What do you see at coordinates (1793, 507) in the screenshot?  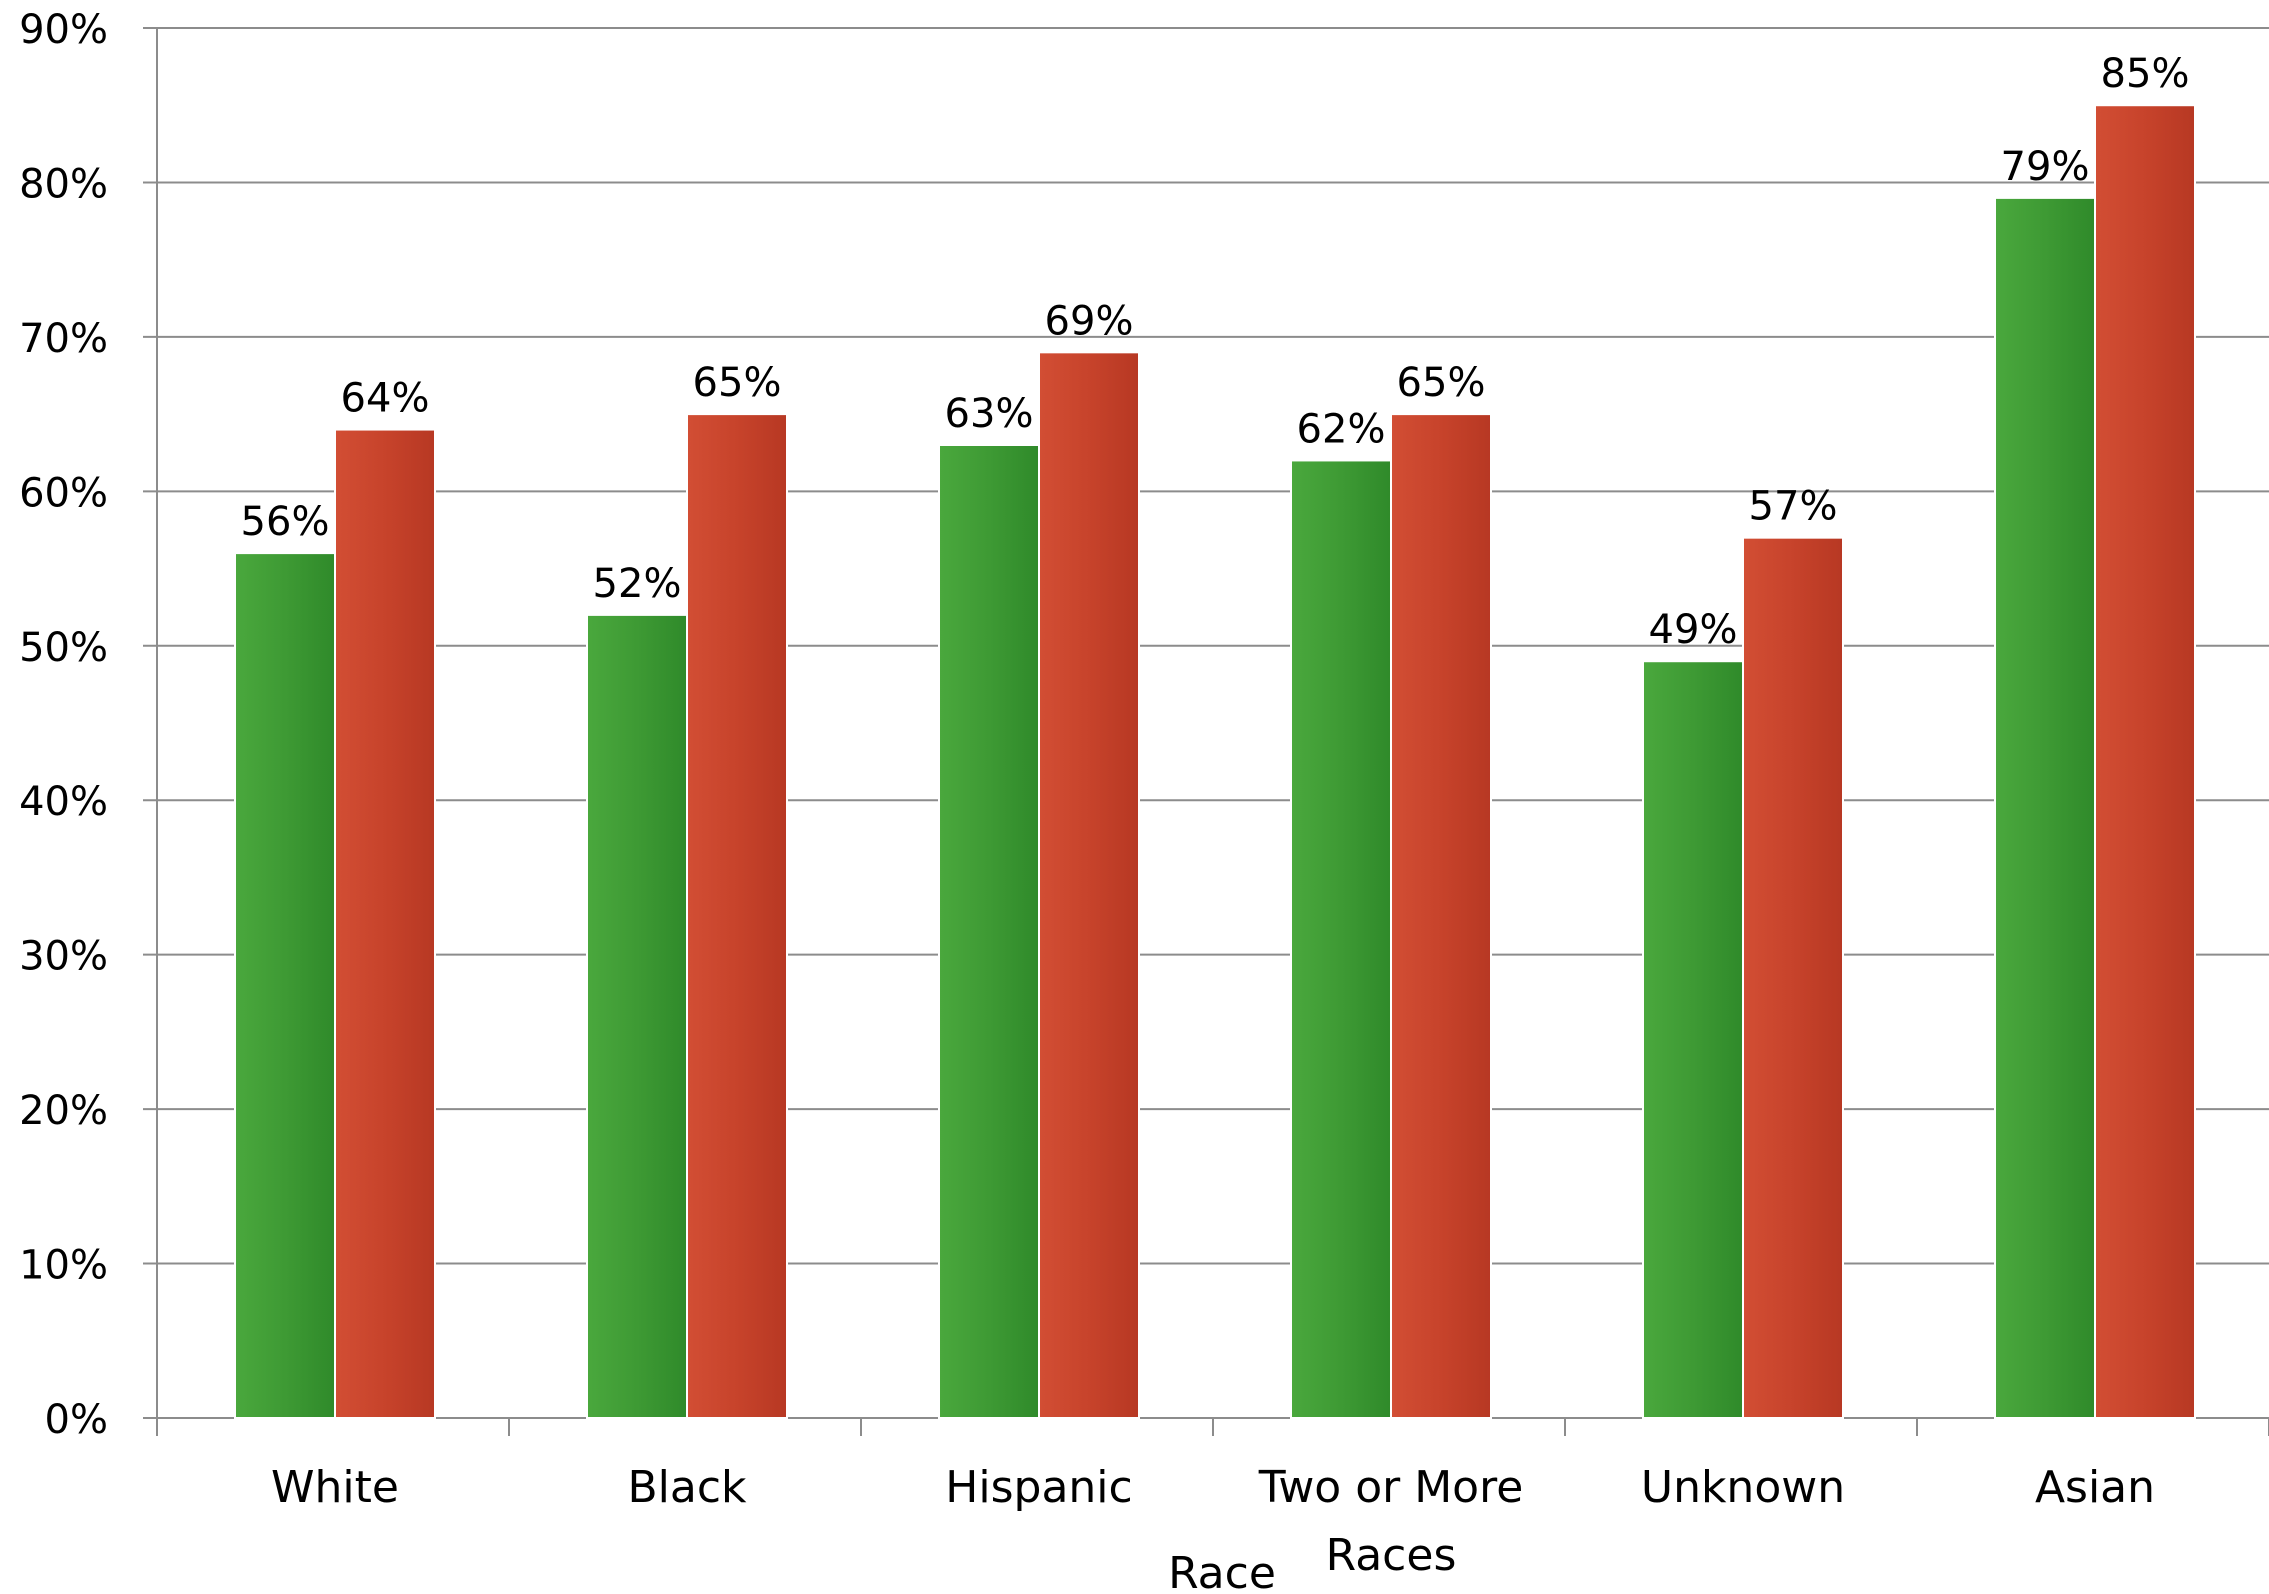 I see `data-label: 57%` at bounding box center [1793, 507].